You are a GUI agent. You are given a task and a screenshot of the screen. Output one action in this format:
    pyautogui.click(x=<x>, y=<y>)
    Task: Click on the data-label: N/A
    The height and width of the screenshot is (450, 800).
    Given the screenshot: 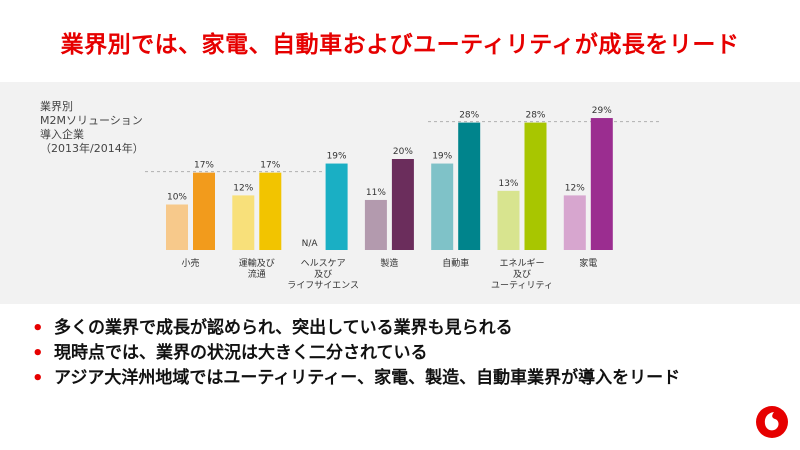 What is the action you would take?
    pyautogui.click(x=310, y=244)
    